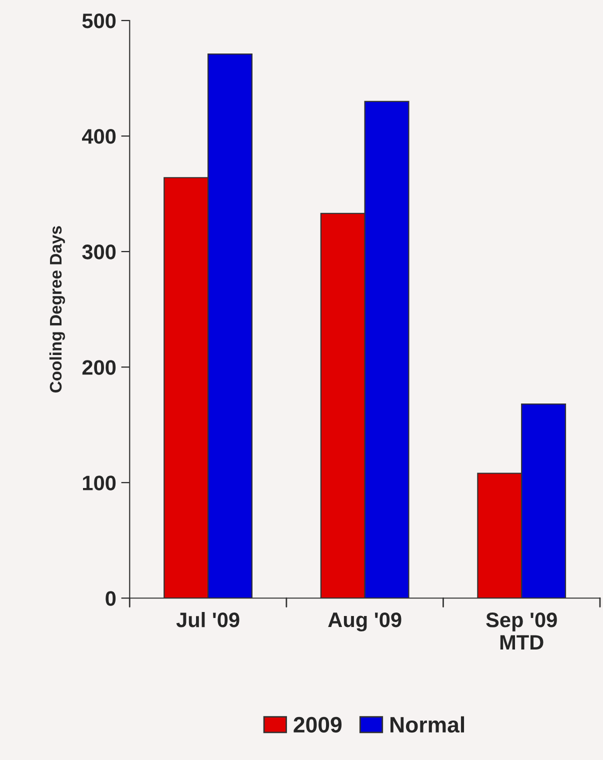 This screenshot has height=760, width=603. I want to click on y-tick-label: 300, so click(99, 252).